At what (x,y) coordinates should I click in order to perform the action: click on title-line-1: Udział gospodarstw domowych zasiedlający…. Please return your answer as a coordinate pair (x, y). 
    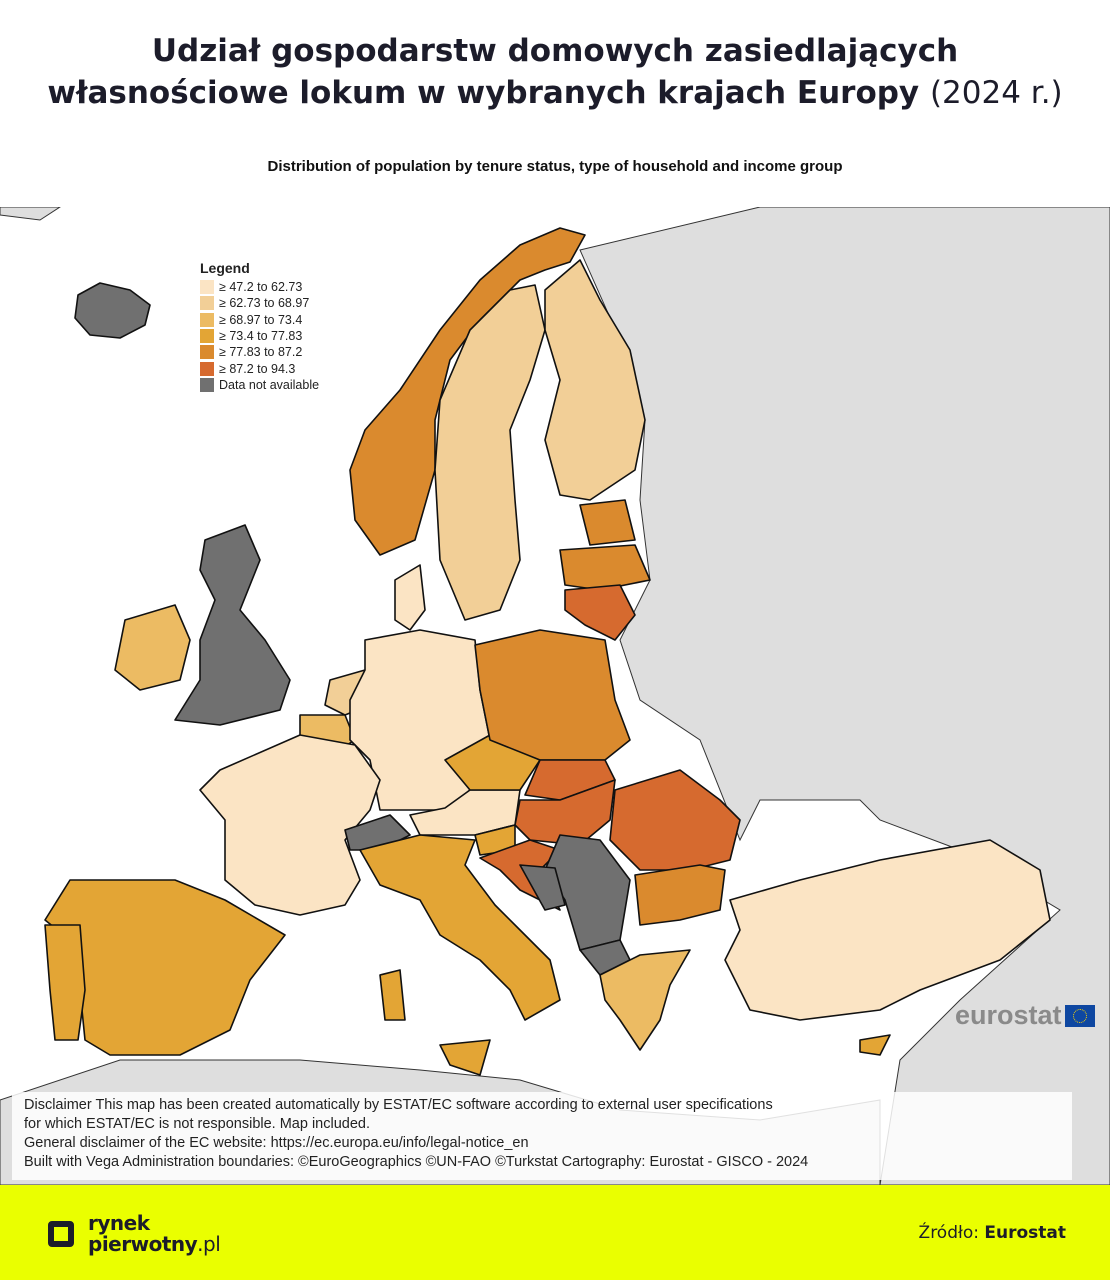
    Looking at the image, I should click on (555, 51).